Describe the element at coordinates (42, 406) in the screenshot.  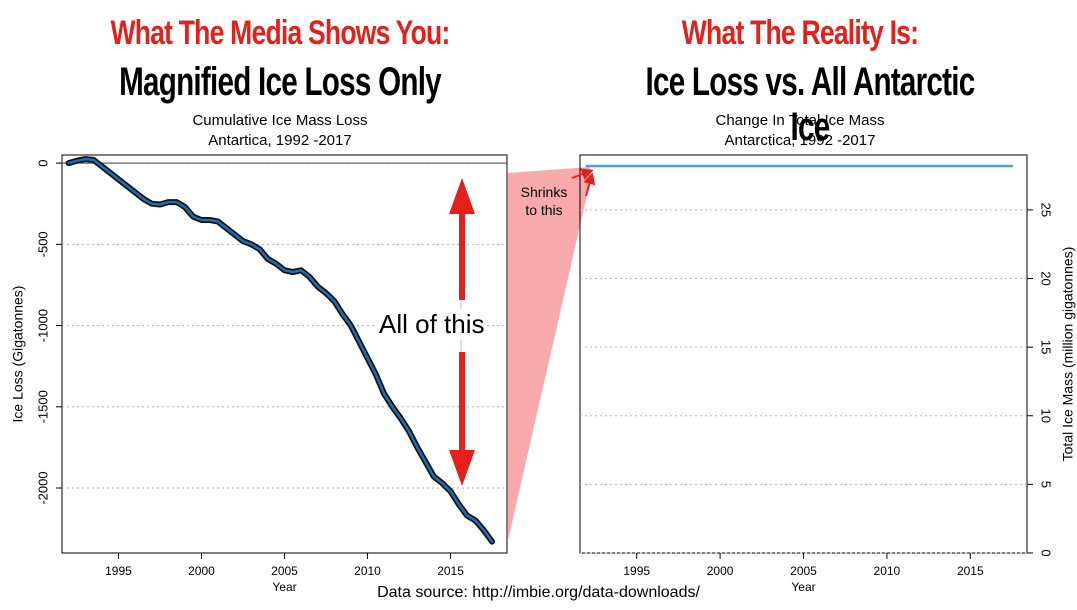
I see `y-tick-label: -1500` at that location.